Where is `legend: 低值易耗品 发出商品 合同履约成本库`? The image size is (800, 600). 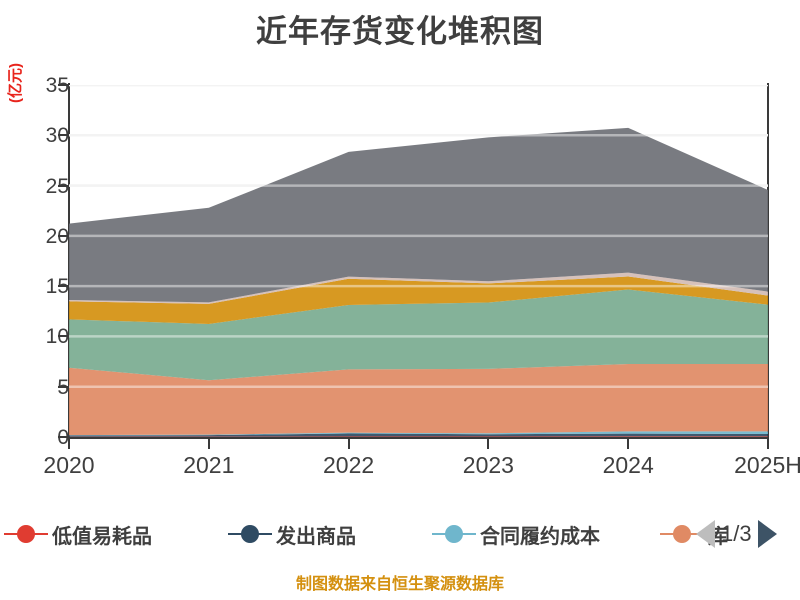 legend: 低值易耗品 发出商品 合同履约成本库 is located at coordinates (400, 534).